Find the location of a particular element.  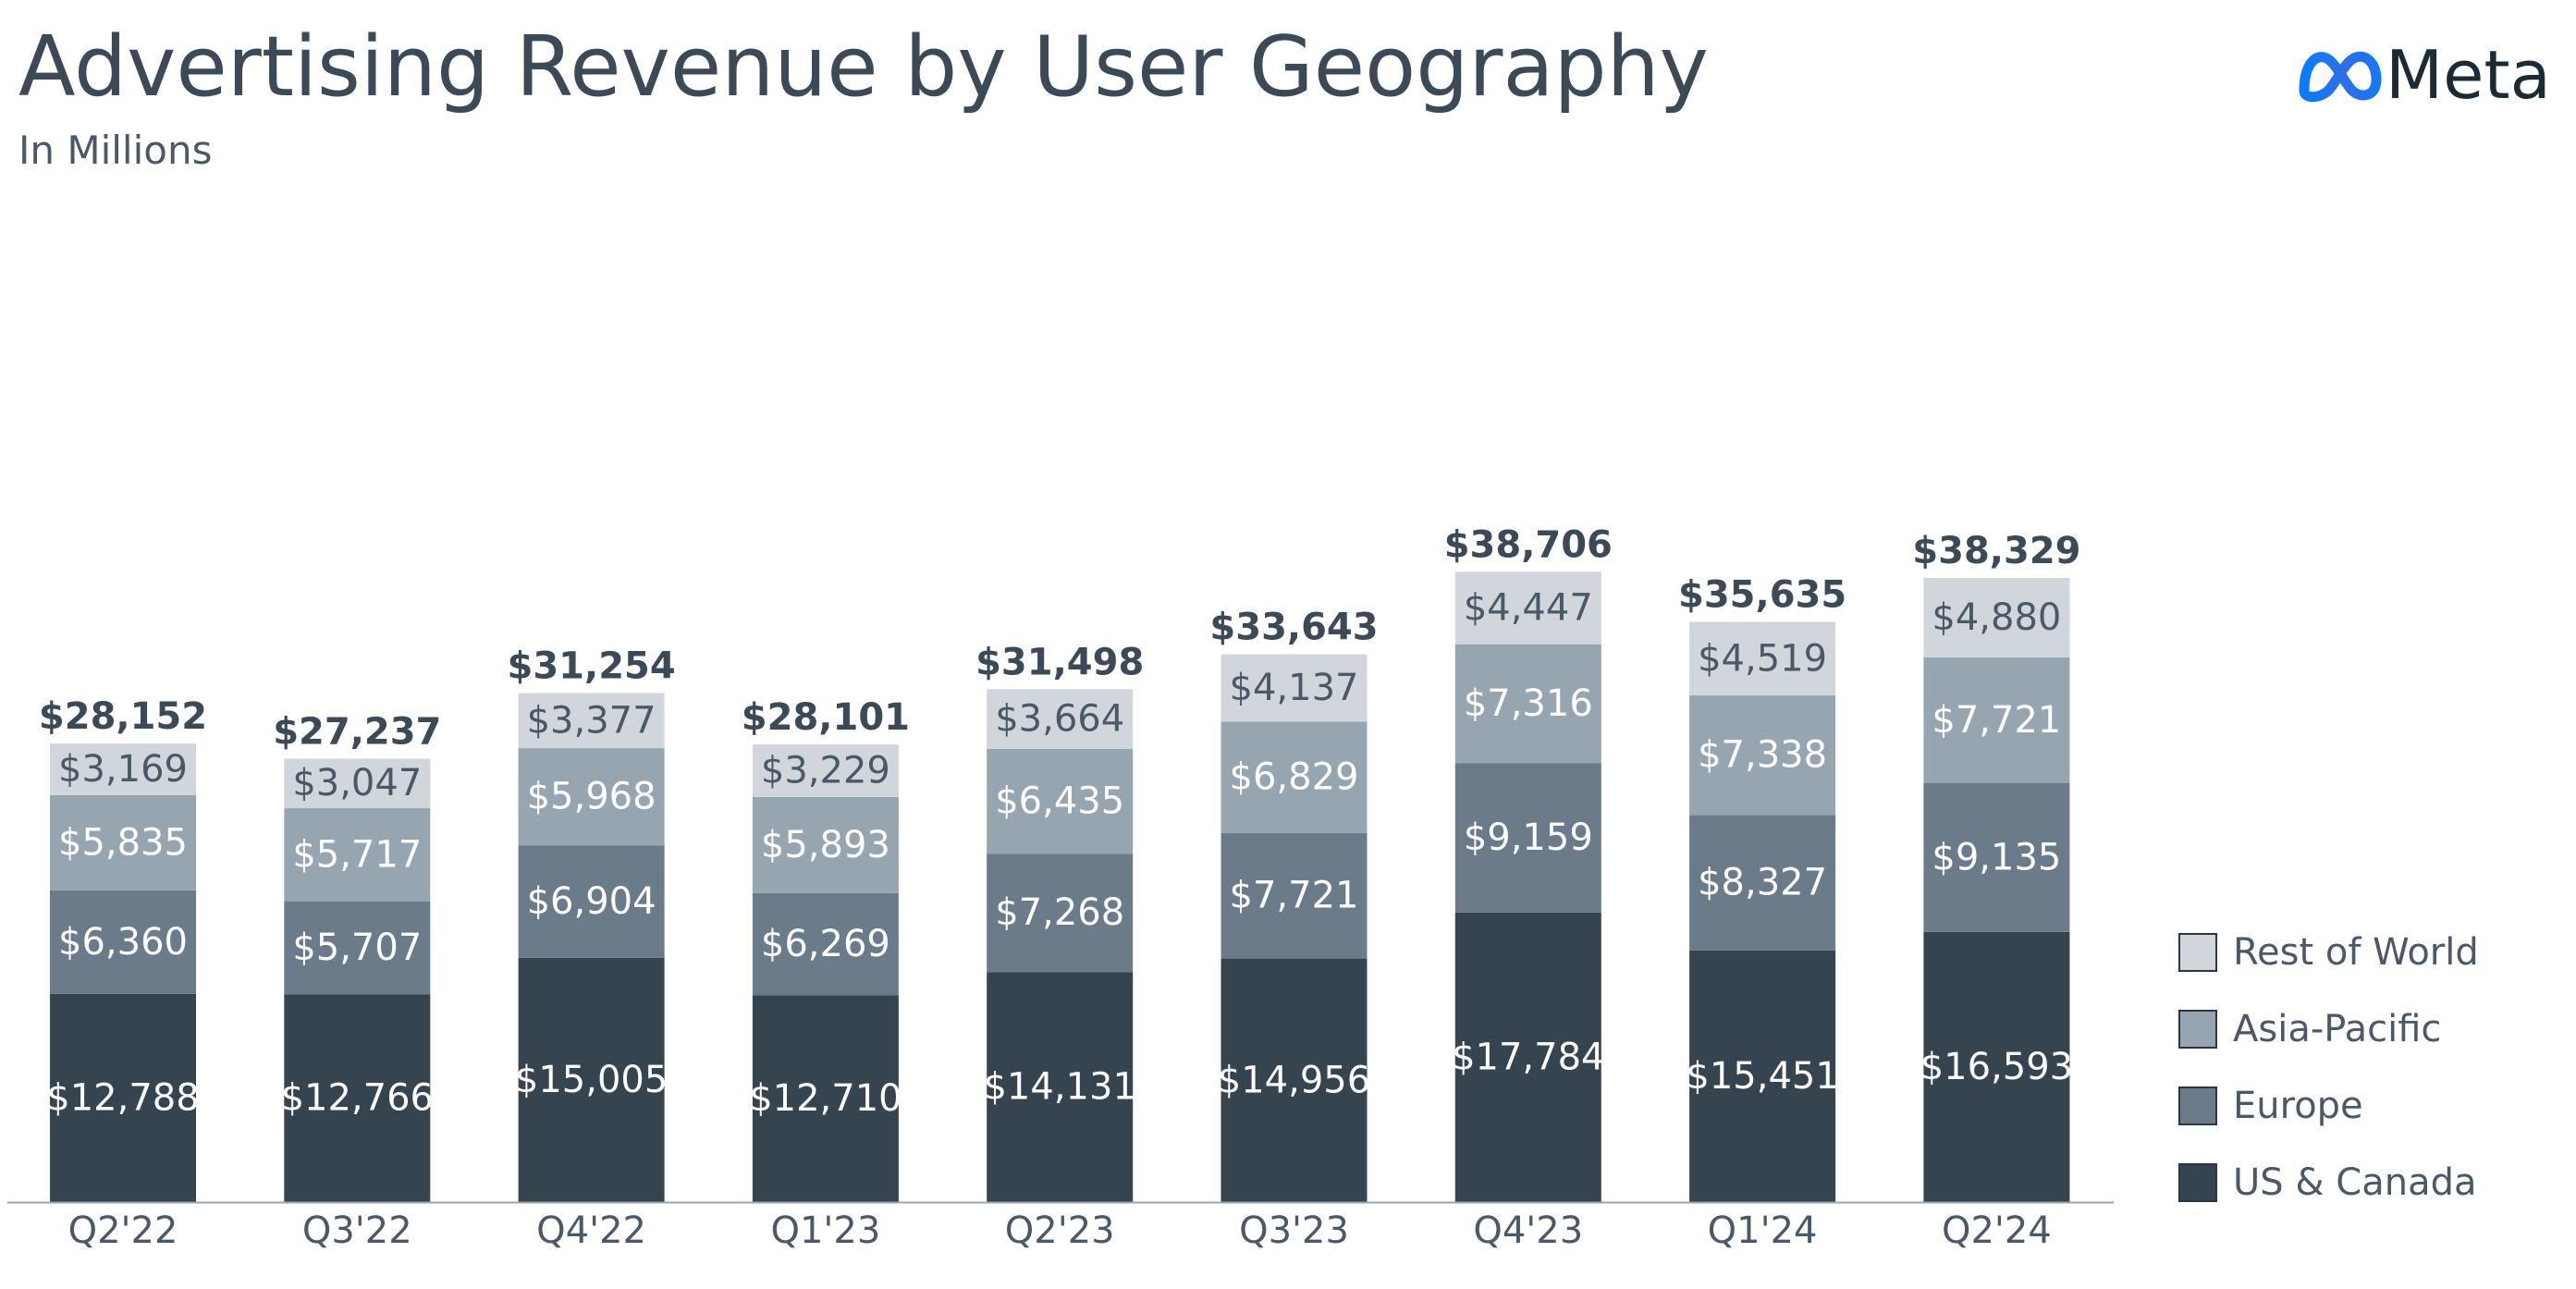

data-label-europe-q2-23: $7,268 is located at coordinates (1059, 913).